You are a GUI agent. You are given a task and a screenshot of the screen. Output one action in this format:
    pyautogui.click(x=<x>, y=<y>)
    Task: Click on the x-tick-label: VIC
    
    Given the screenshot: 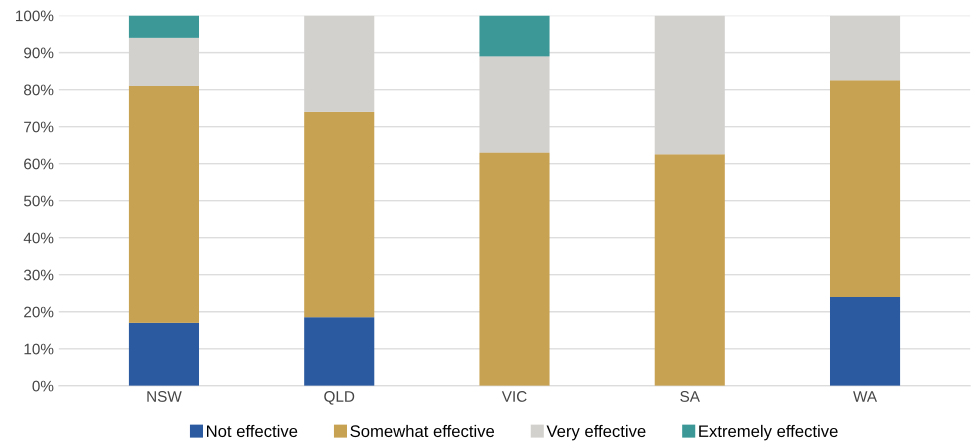 What is the action you would take?
    pyautogui.click(x=514, y=396)
    